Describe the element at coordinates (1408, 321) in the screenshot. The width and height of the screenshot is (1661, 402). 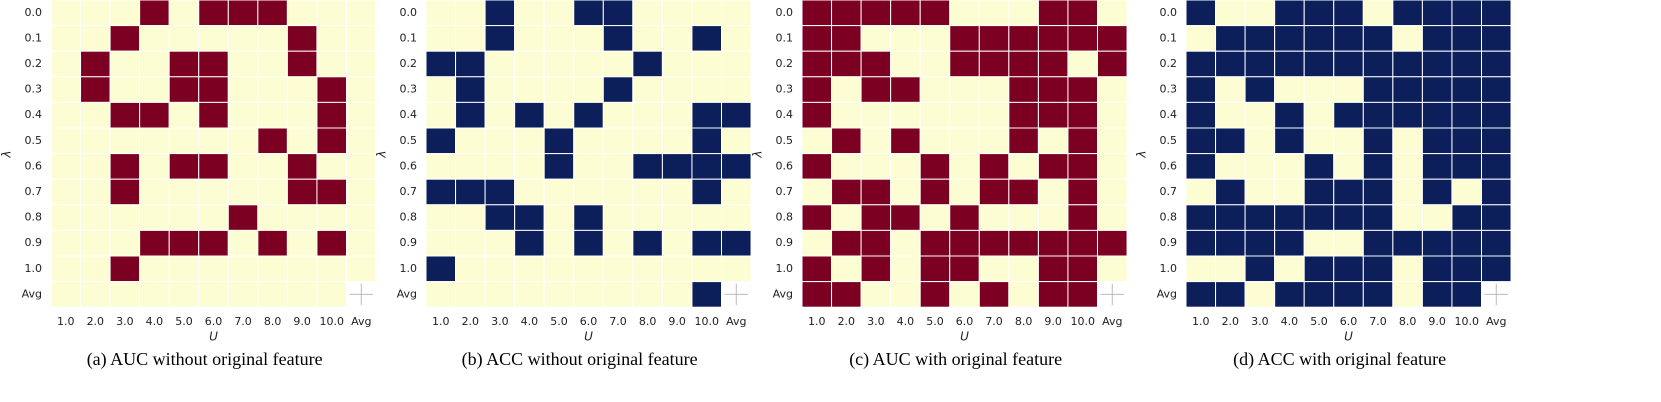
I see `x-tick-label: 8.0` at that location.